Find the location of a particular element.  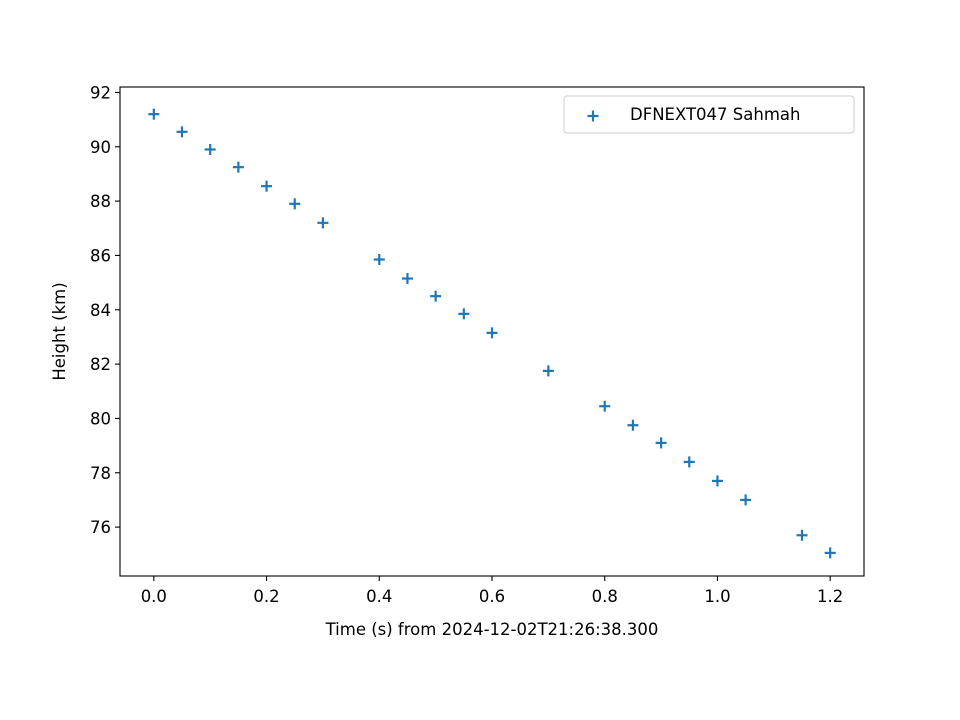

y-tick-label: 88 is located at coordinates (100, 201).